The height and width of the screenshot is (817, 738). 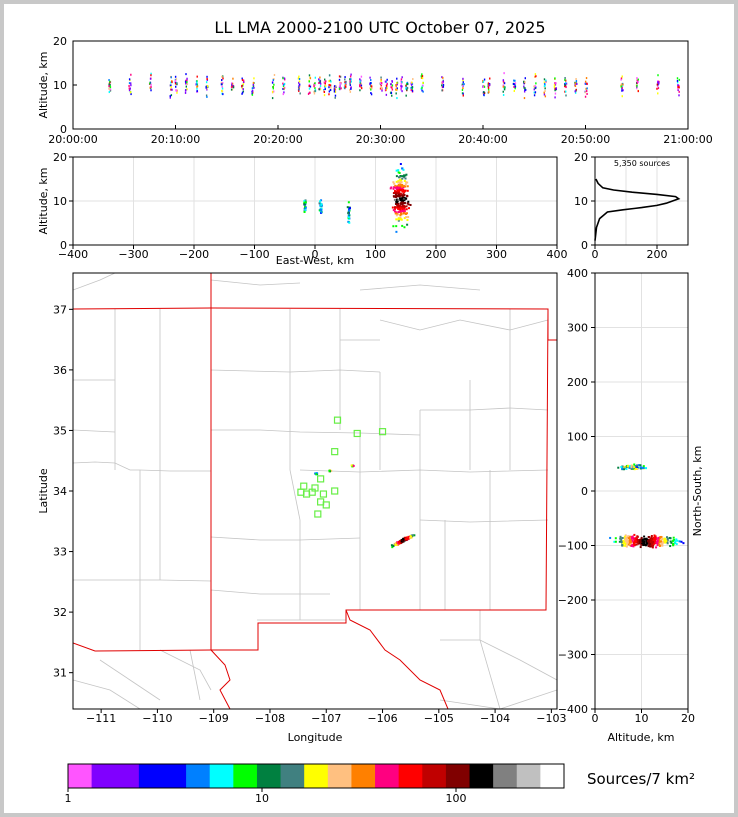 What do you see at coordinates (174, 776) in the screenshot?
I see `colorbar-cell` at bounding box center [174, 776].